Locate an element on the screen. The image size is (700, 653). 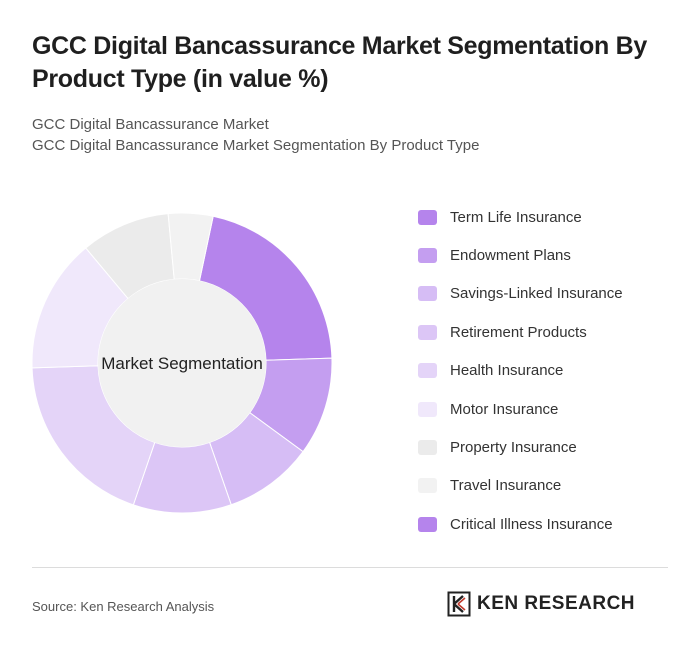
legend-item: Health Insurance is located at coordinates (520, 371).